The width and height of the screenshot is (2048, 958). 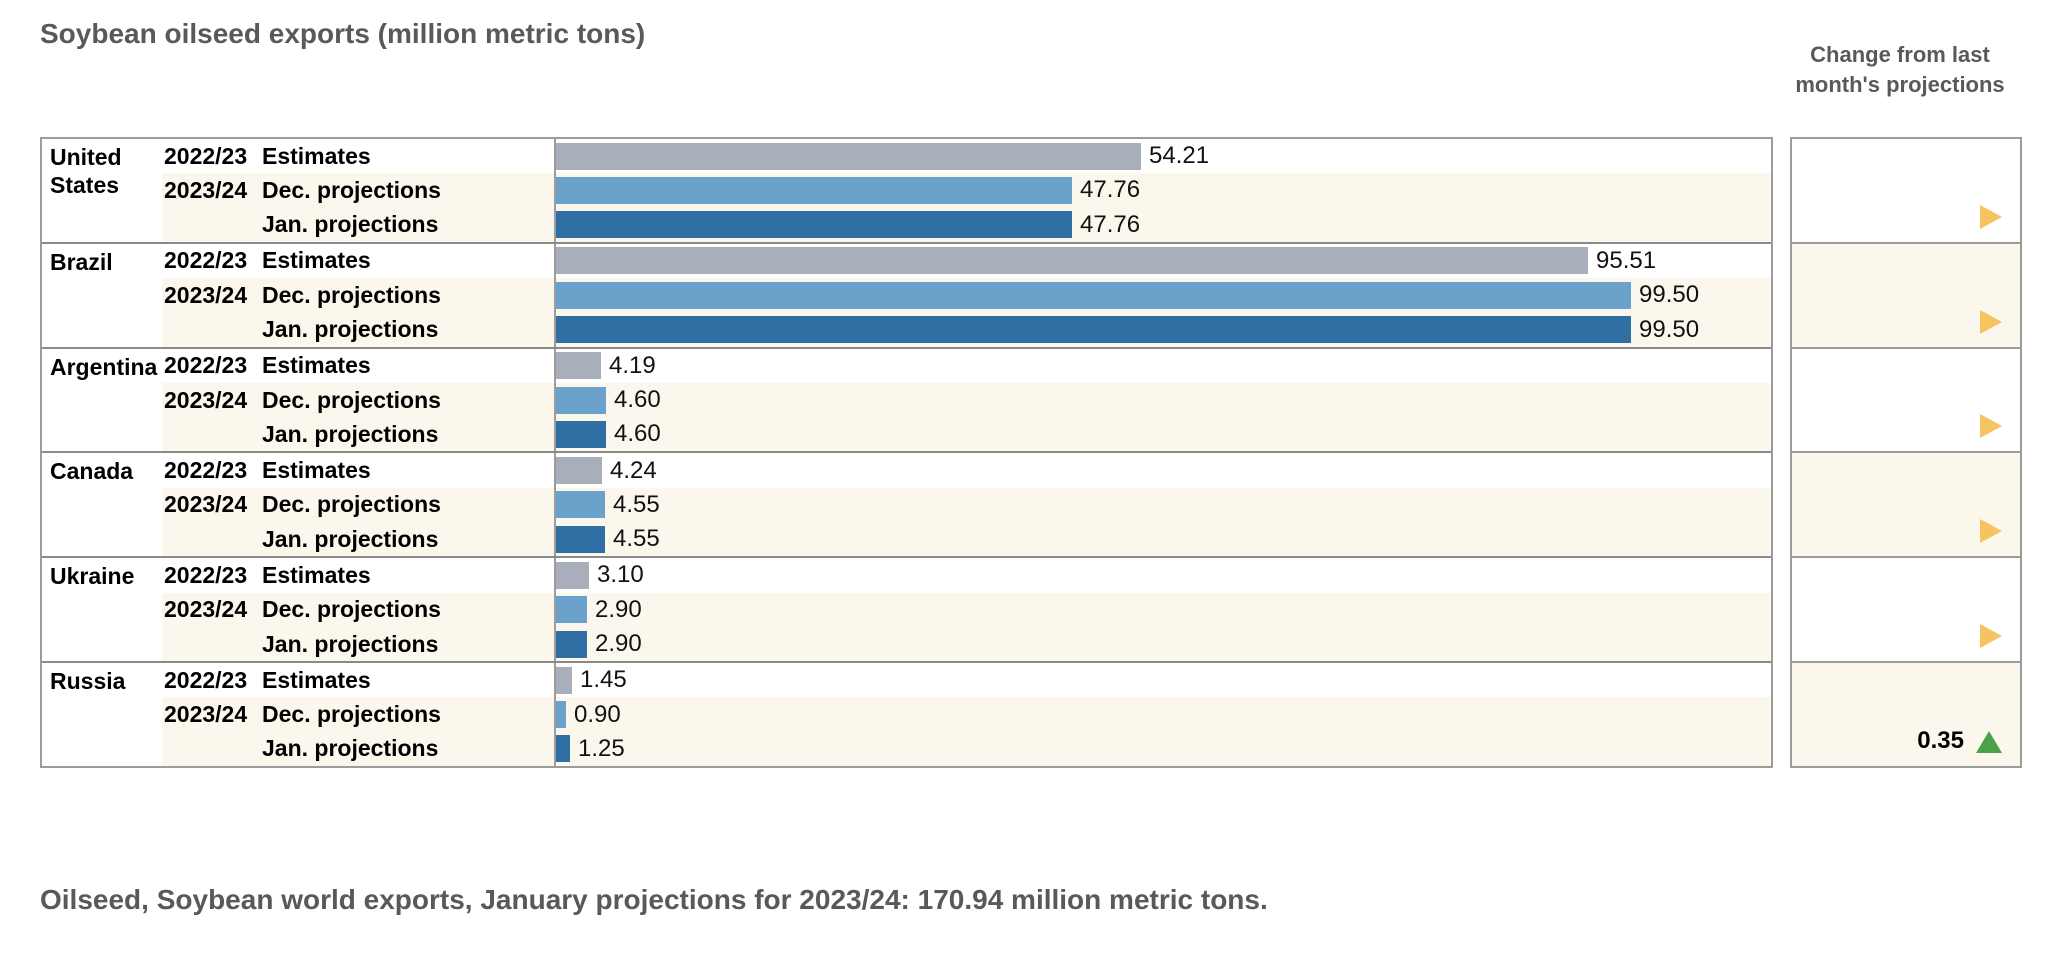 I want to click on bar-value: 1.45, so click(x=603, y=680).